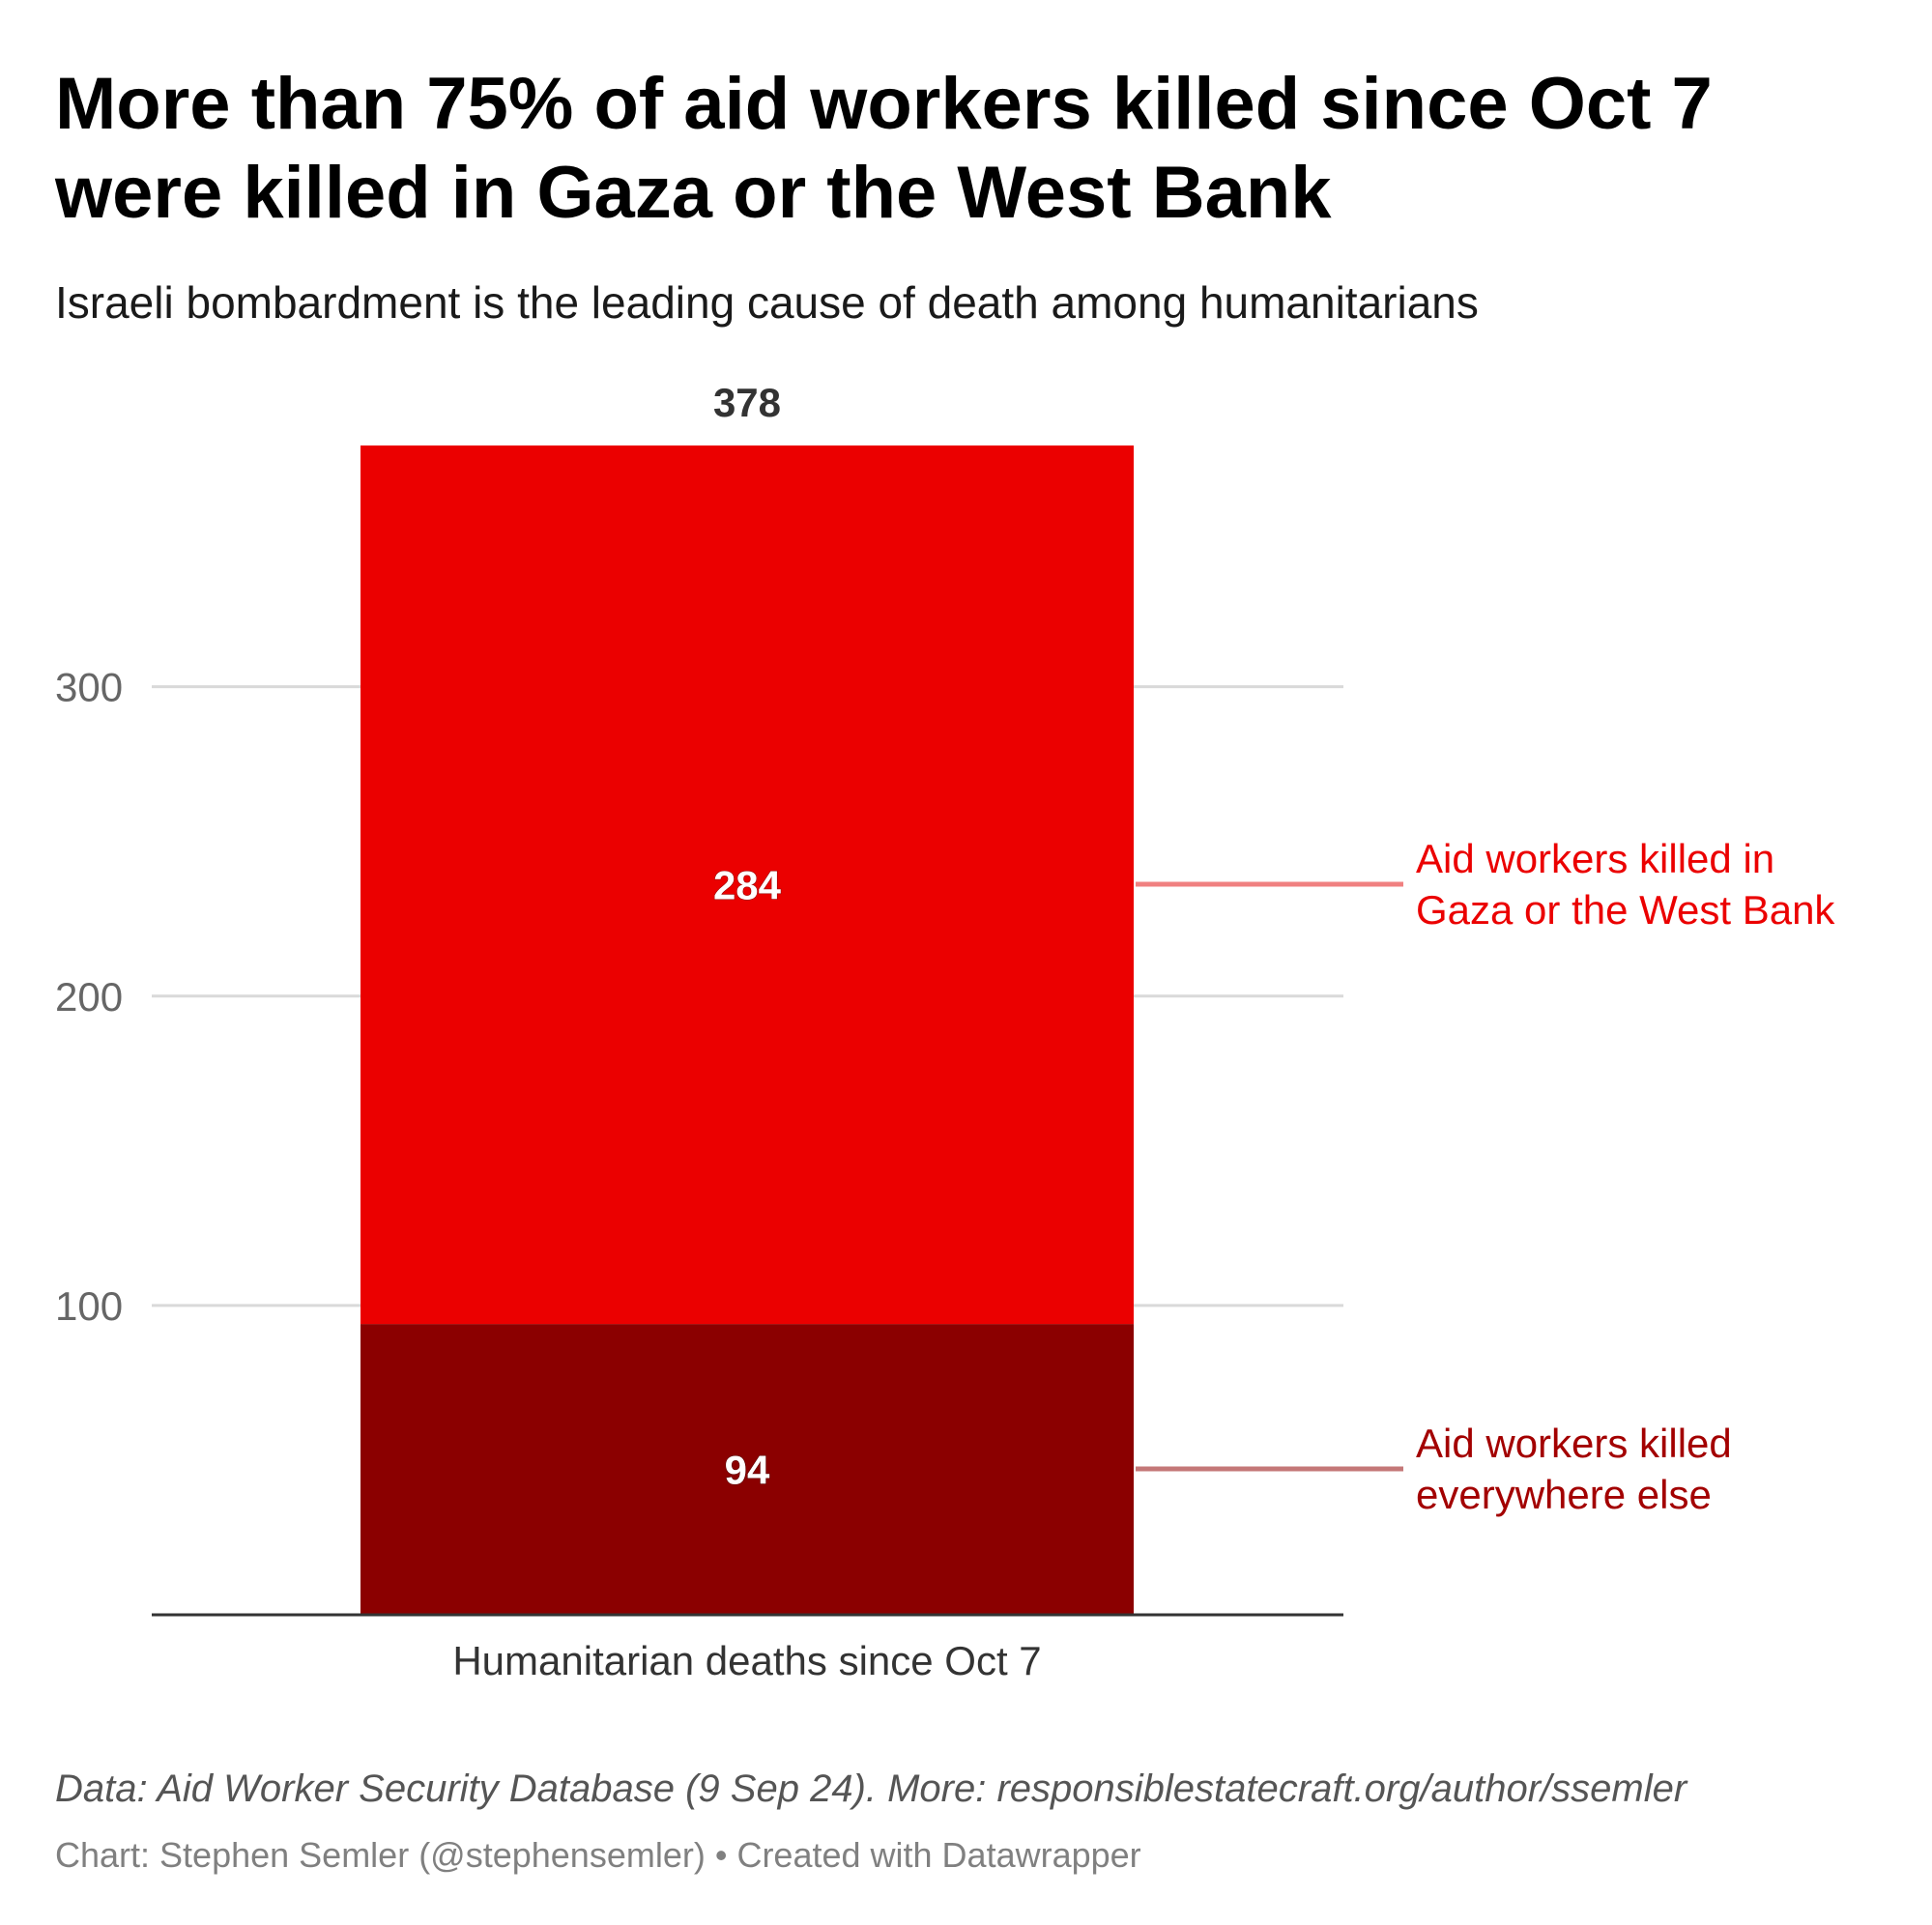  What do you see at coordinates (1574, 1443) in the screenshot?
I see `series-label-line: Aid workers killed` at bounding box center [1574, 1443].